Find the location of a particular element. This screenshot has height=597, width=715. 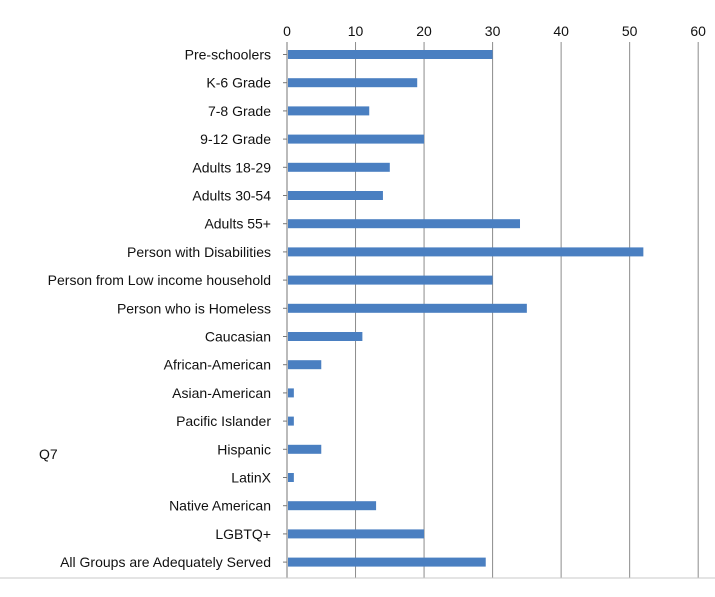

bar-k-6-grade is located at coordinates (353, 83).